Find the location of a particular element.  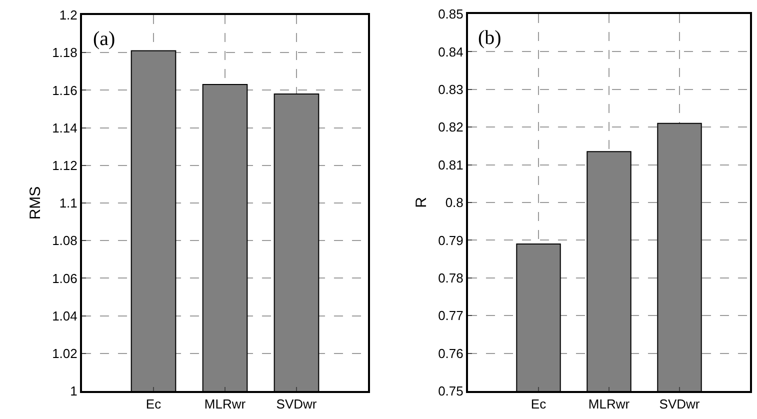

y-tick-label: 1.2 is located at coordinates (68, 15).